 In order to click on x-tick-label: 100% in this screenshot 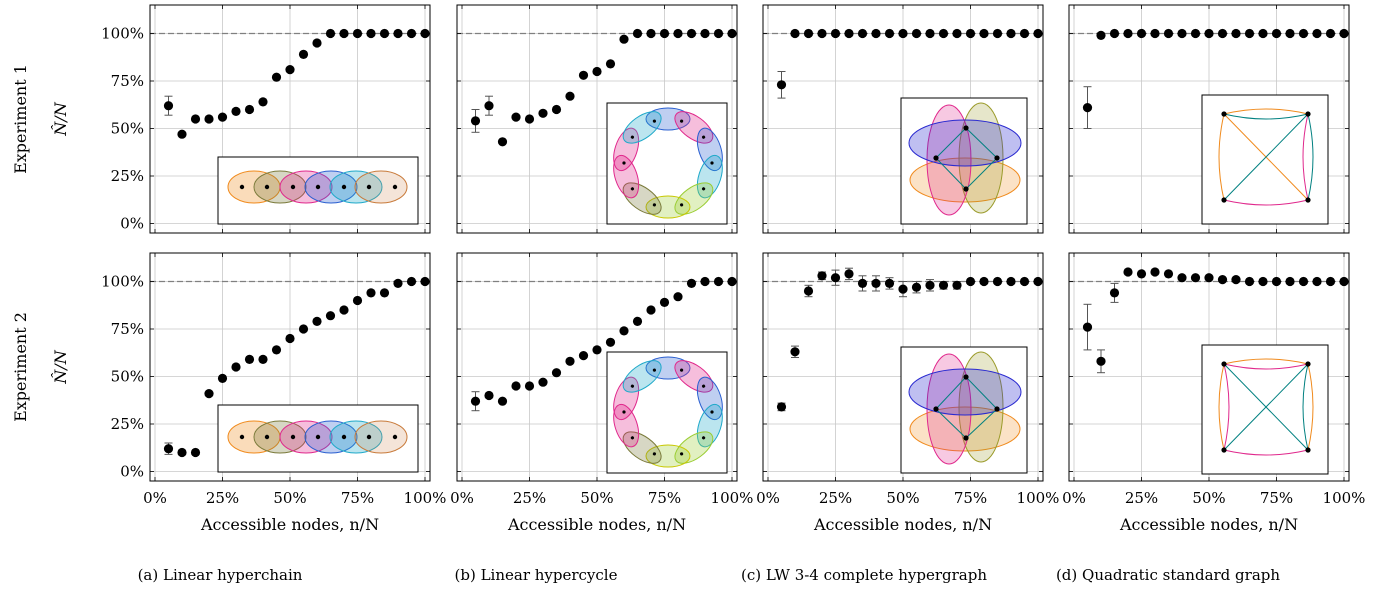, I will do `click(425, 498)`.